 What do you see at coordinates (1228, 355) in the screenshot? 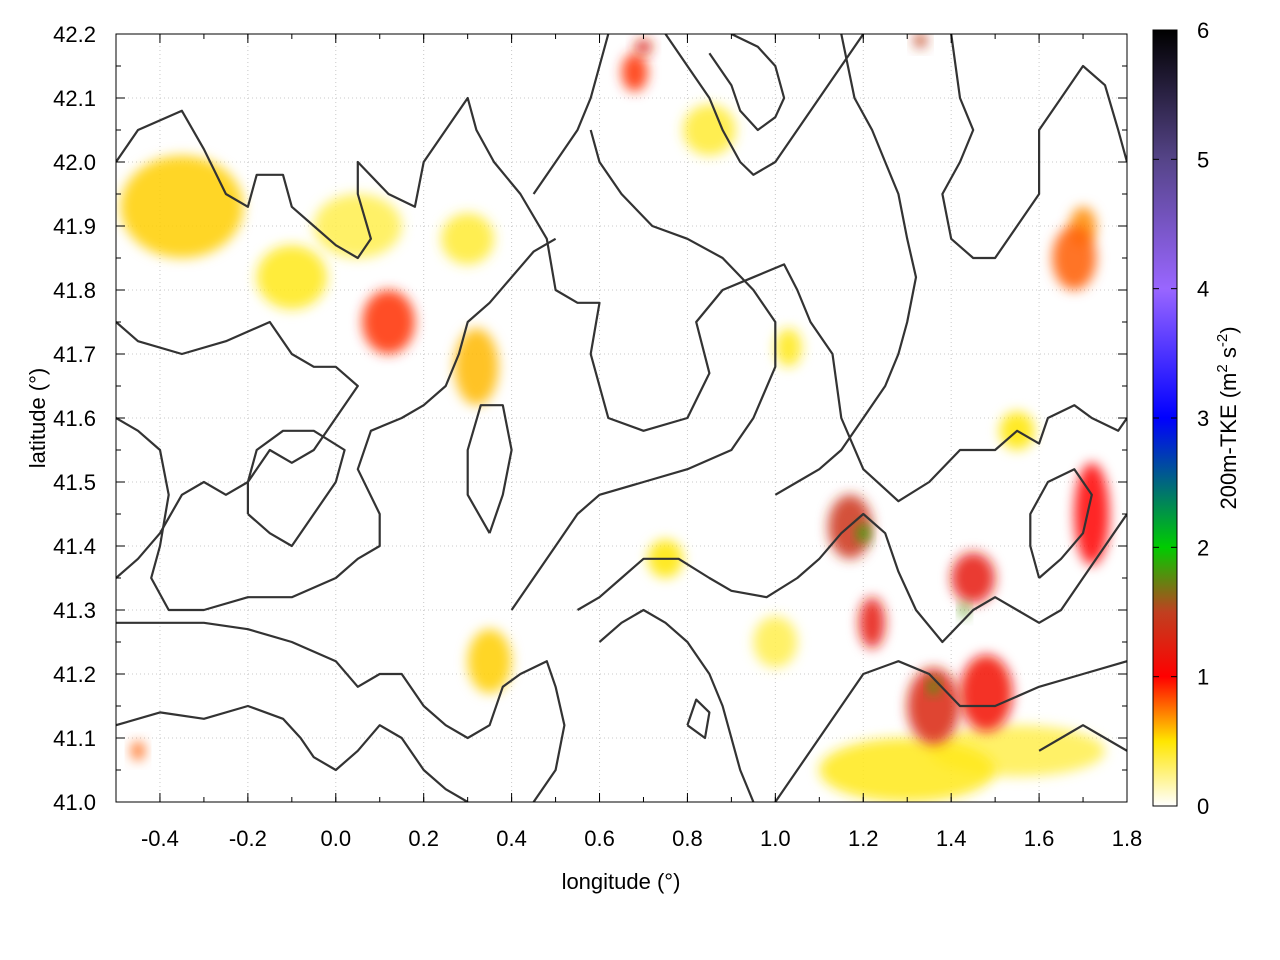
I see `colorbar-label-mid: s` at bounding box center [1228, 355].